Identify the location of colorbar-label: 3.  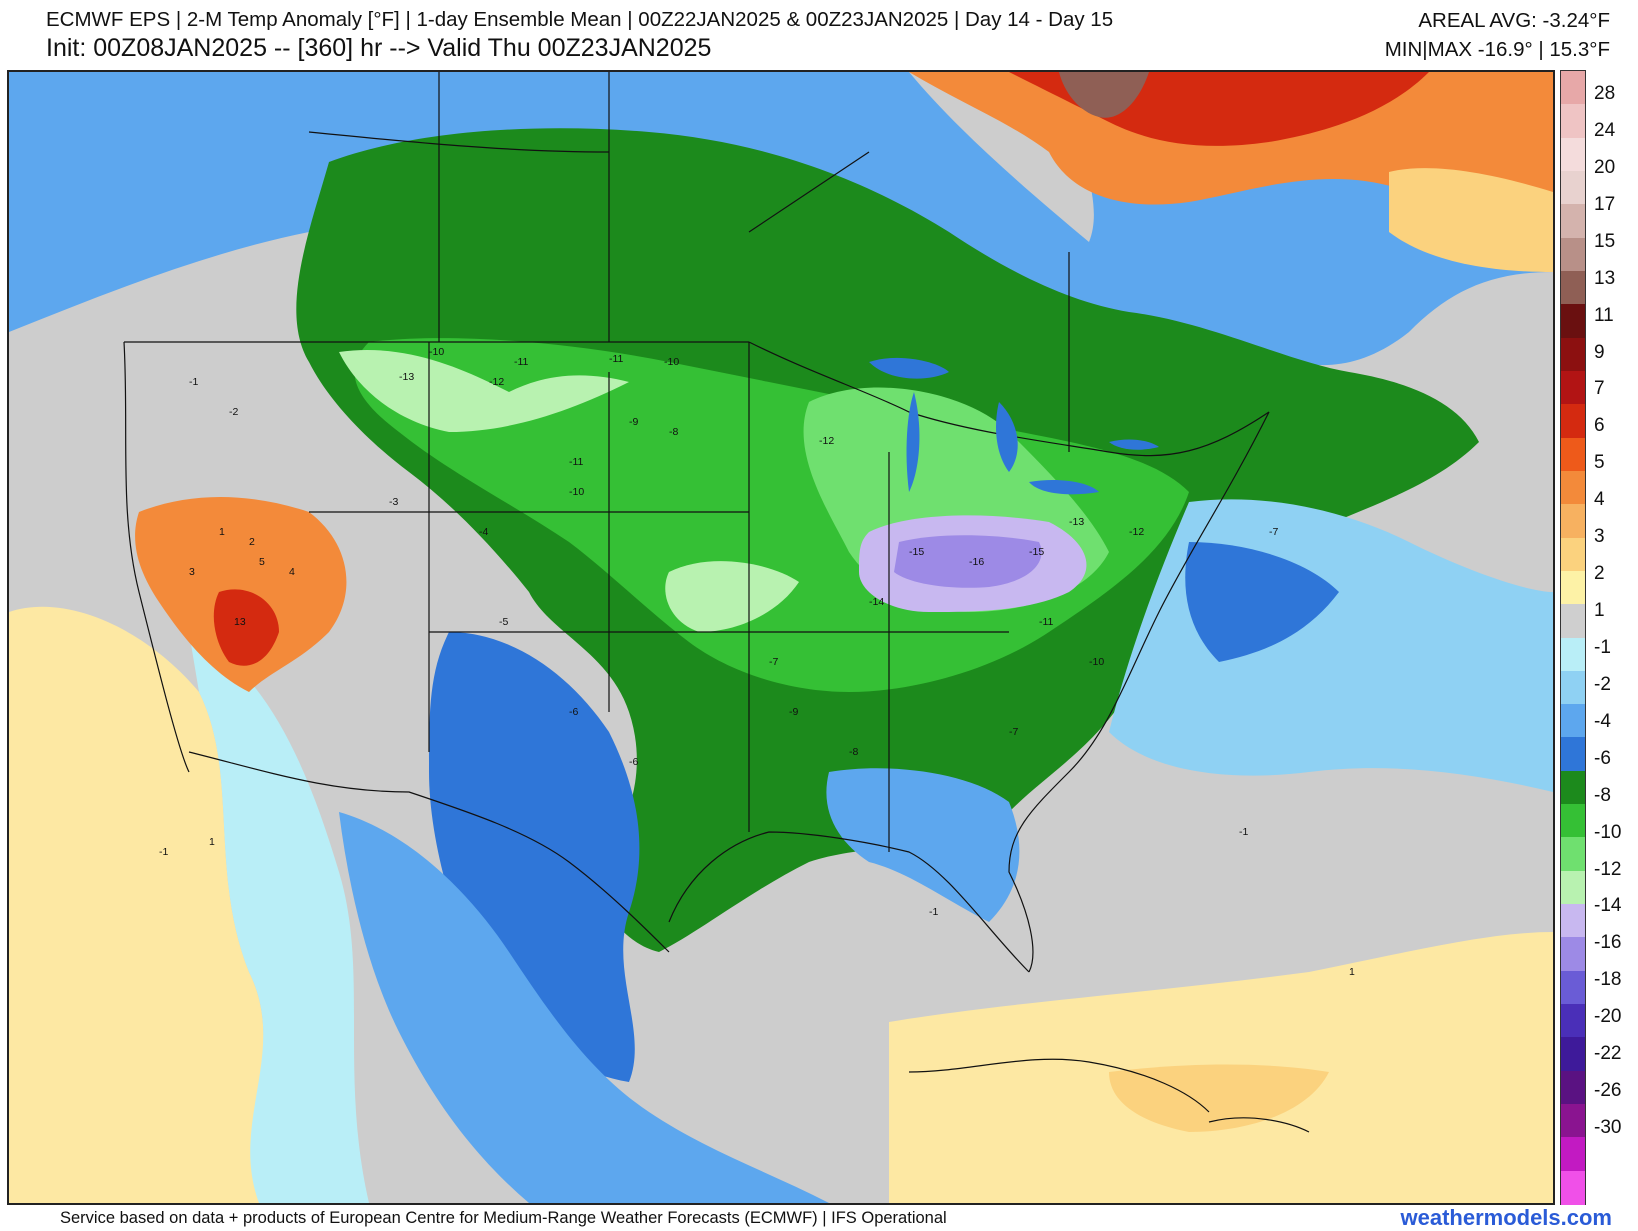
(1599, 537).